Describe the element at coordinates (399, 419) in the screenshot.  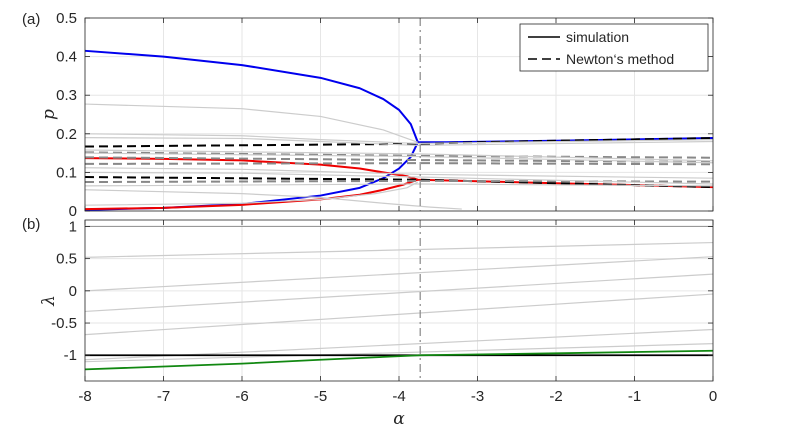
I see `x-axis-label: α` at that location.